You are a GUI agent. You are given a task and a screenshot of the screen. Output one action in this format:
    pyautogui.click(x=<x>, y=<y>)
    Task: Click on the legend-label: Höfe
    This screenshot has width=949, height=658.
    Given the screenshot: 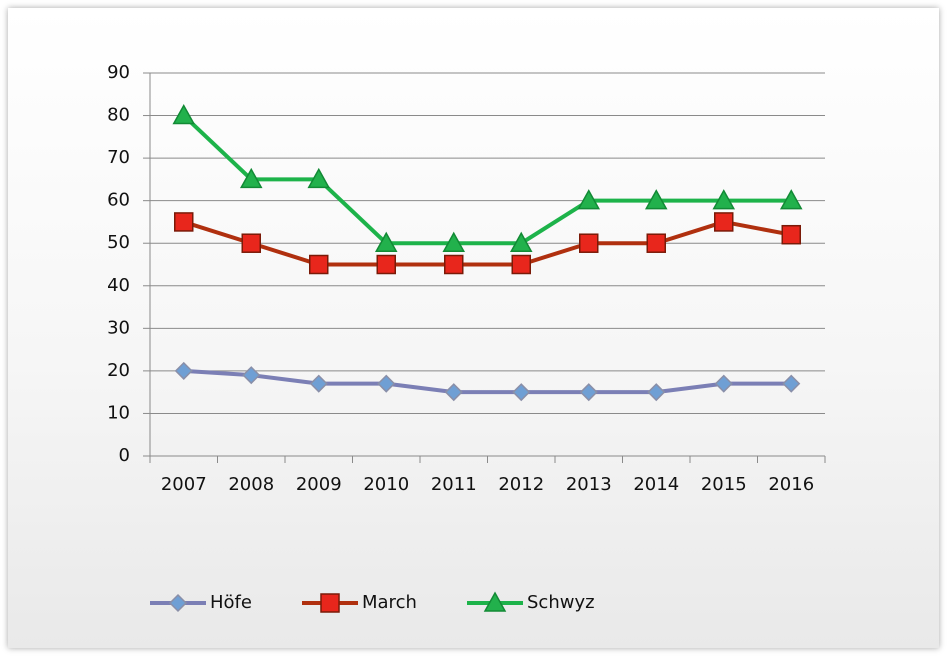 What is the action you would take?
    pyautogui.click(x=231, y=602)
    